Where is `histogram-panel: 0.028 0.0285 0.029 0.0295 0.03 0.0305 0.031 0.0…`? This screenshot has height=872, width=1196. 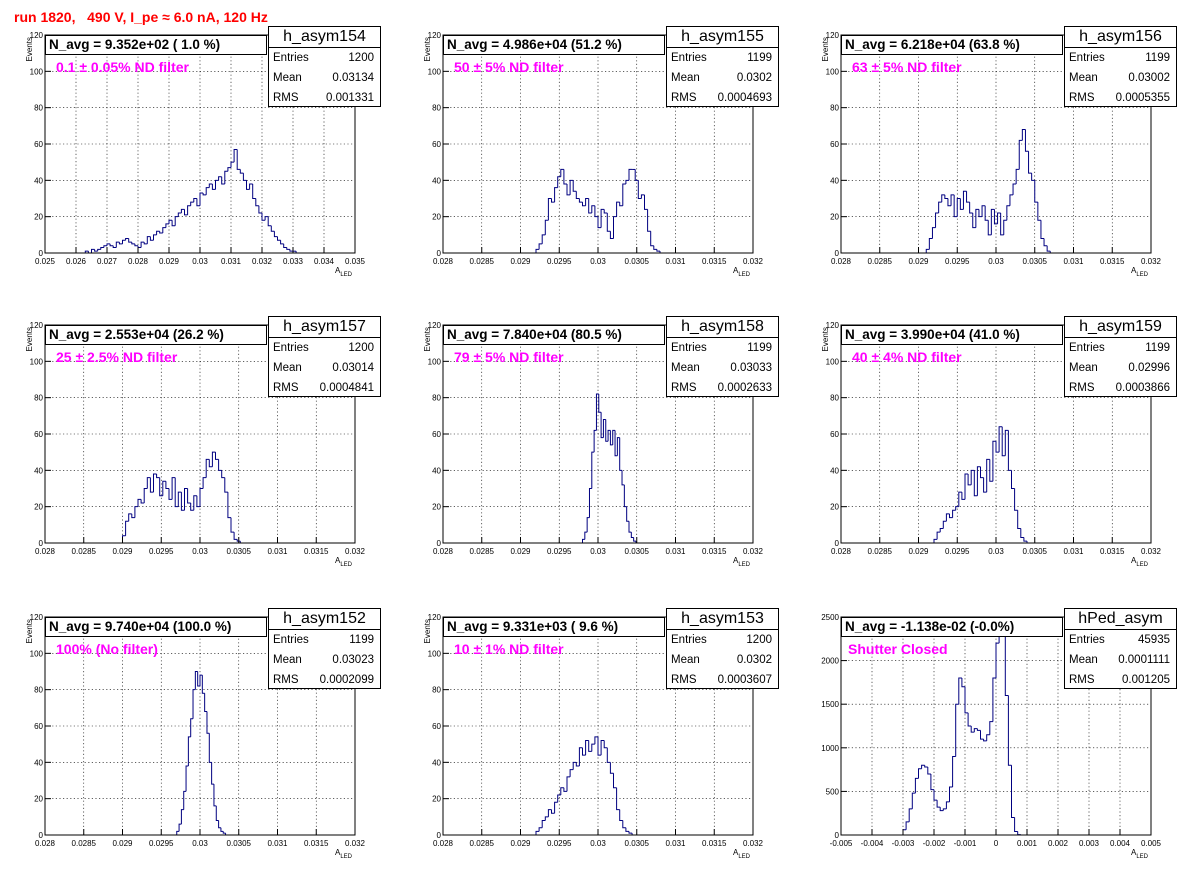 histogram-panel: 0.028 0.0285 0.029 0.0295 0.03 0.0305 0.031 0.0… is located at coordinates (199, 727).